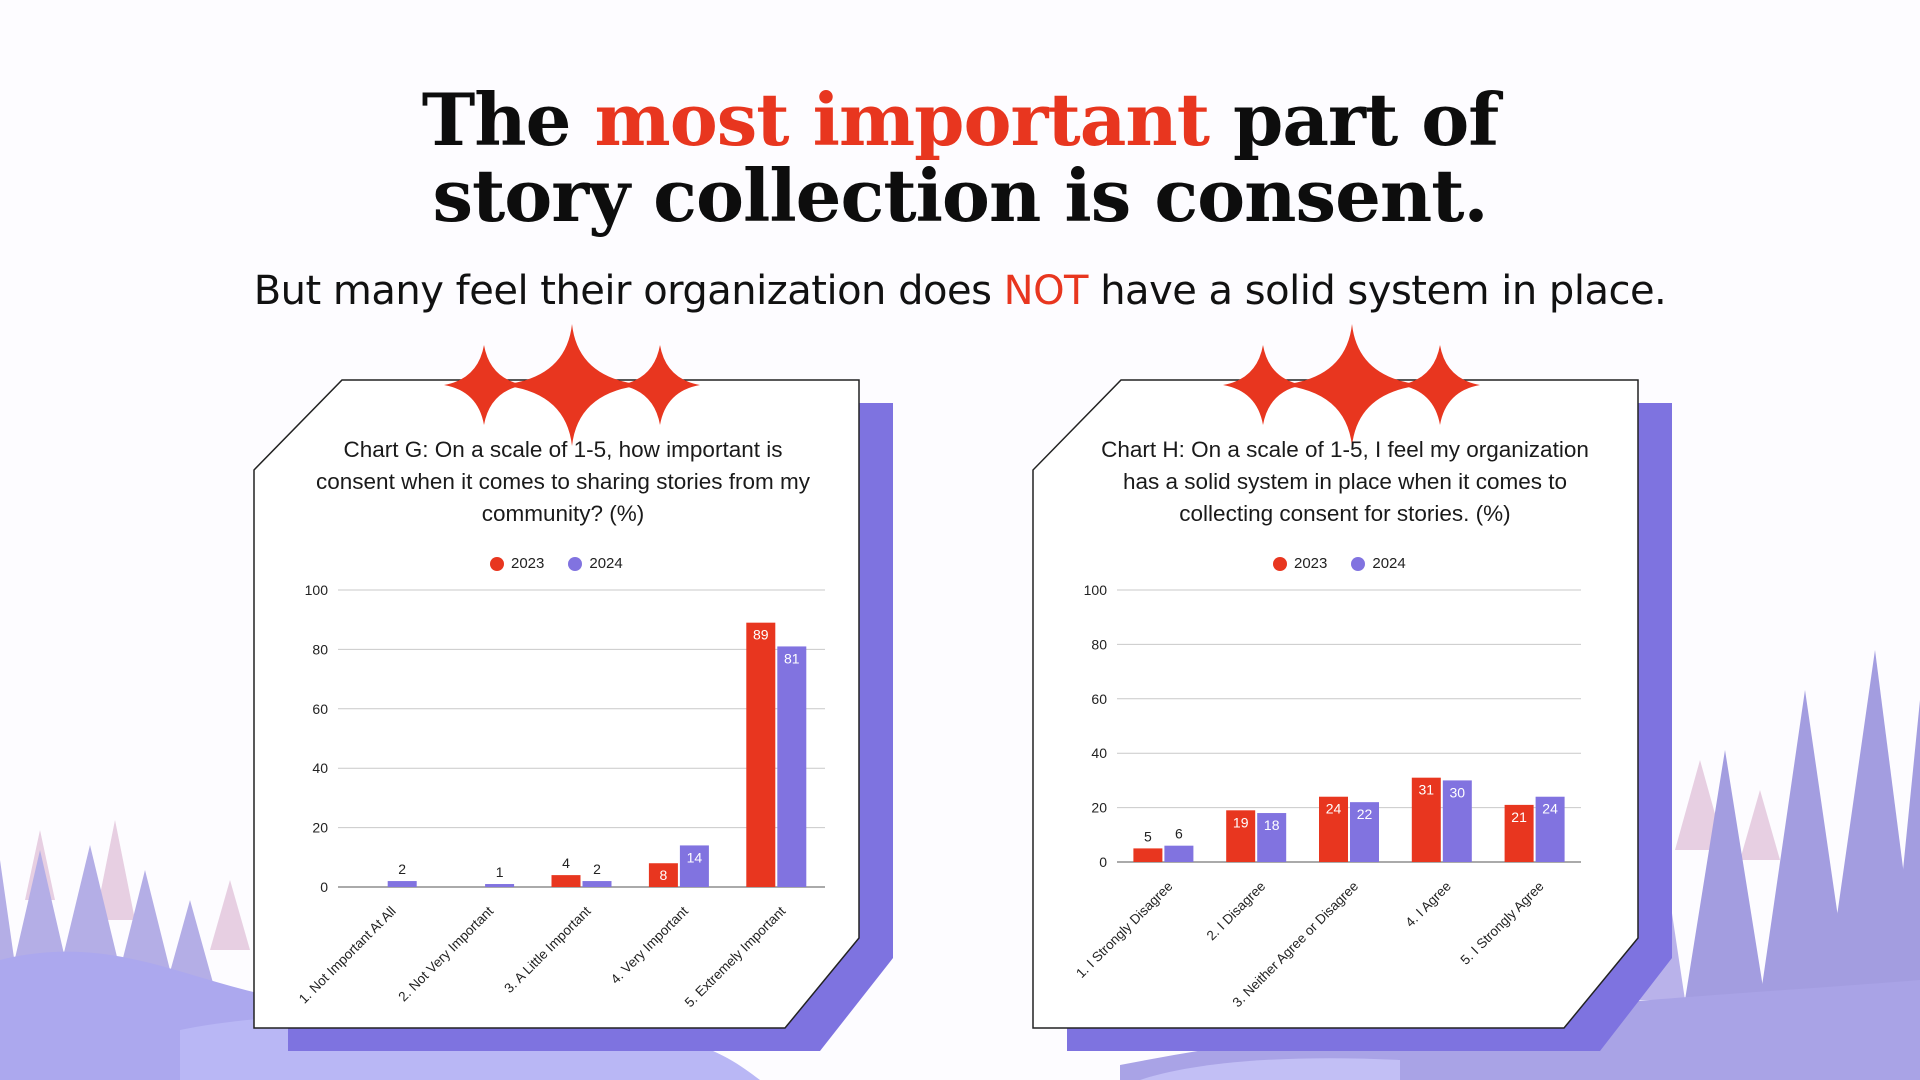 The image size is (1920, 1080). What do you see at coordinates (960, 195) in the screenshot?
I see `headline-line2: story collection is consent.` at bounding box center [960, 195].